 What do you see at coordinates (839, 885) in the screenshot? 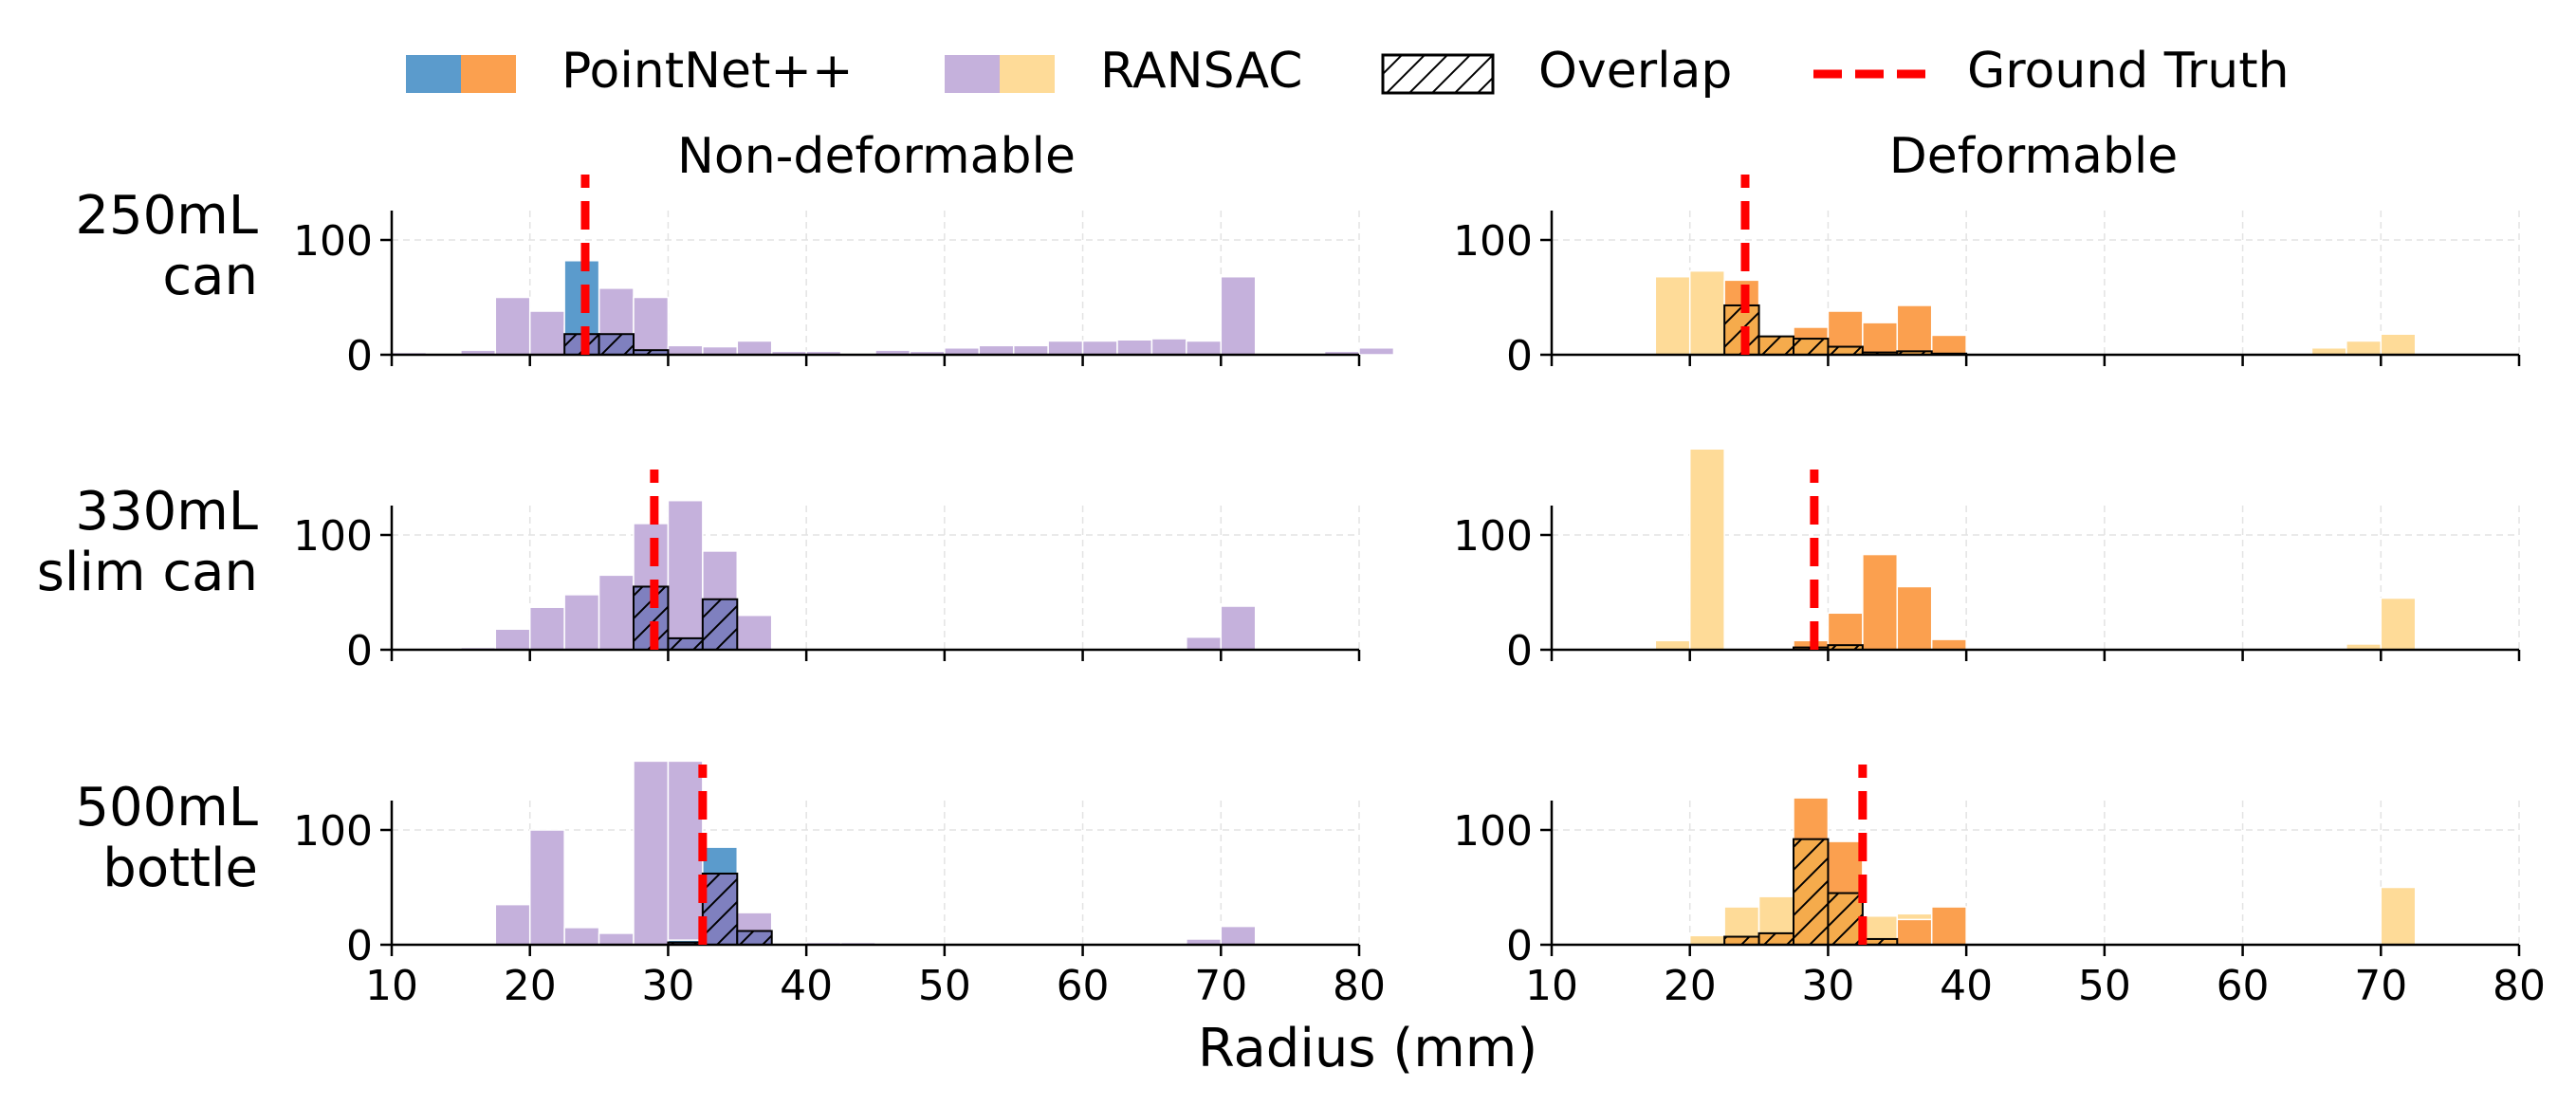
I see `panel-2-0: 10 20 30 40 50 60 70 80 0 100` at bounding box center [839, 885].